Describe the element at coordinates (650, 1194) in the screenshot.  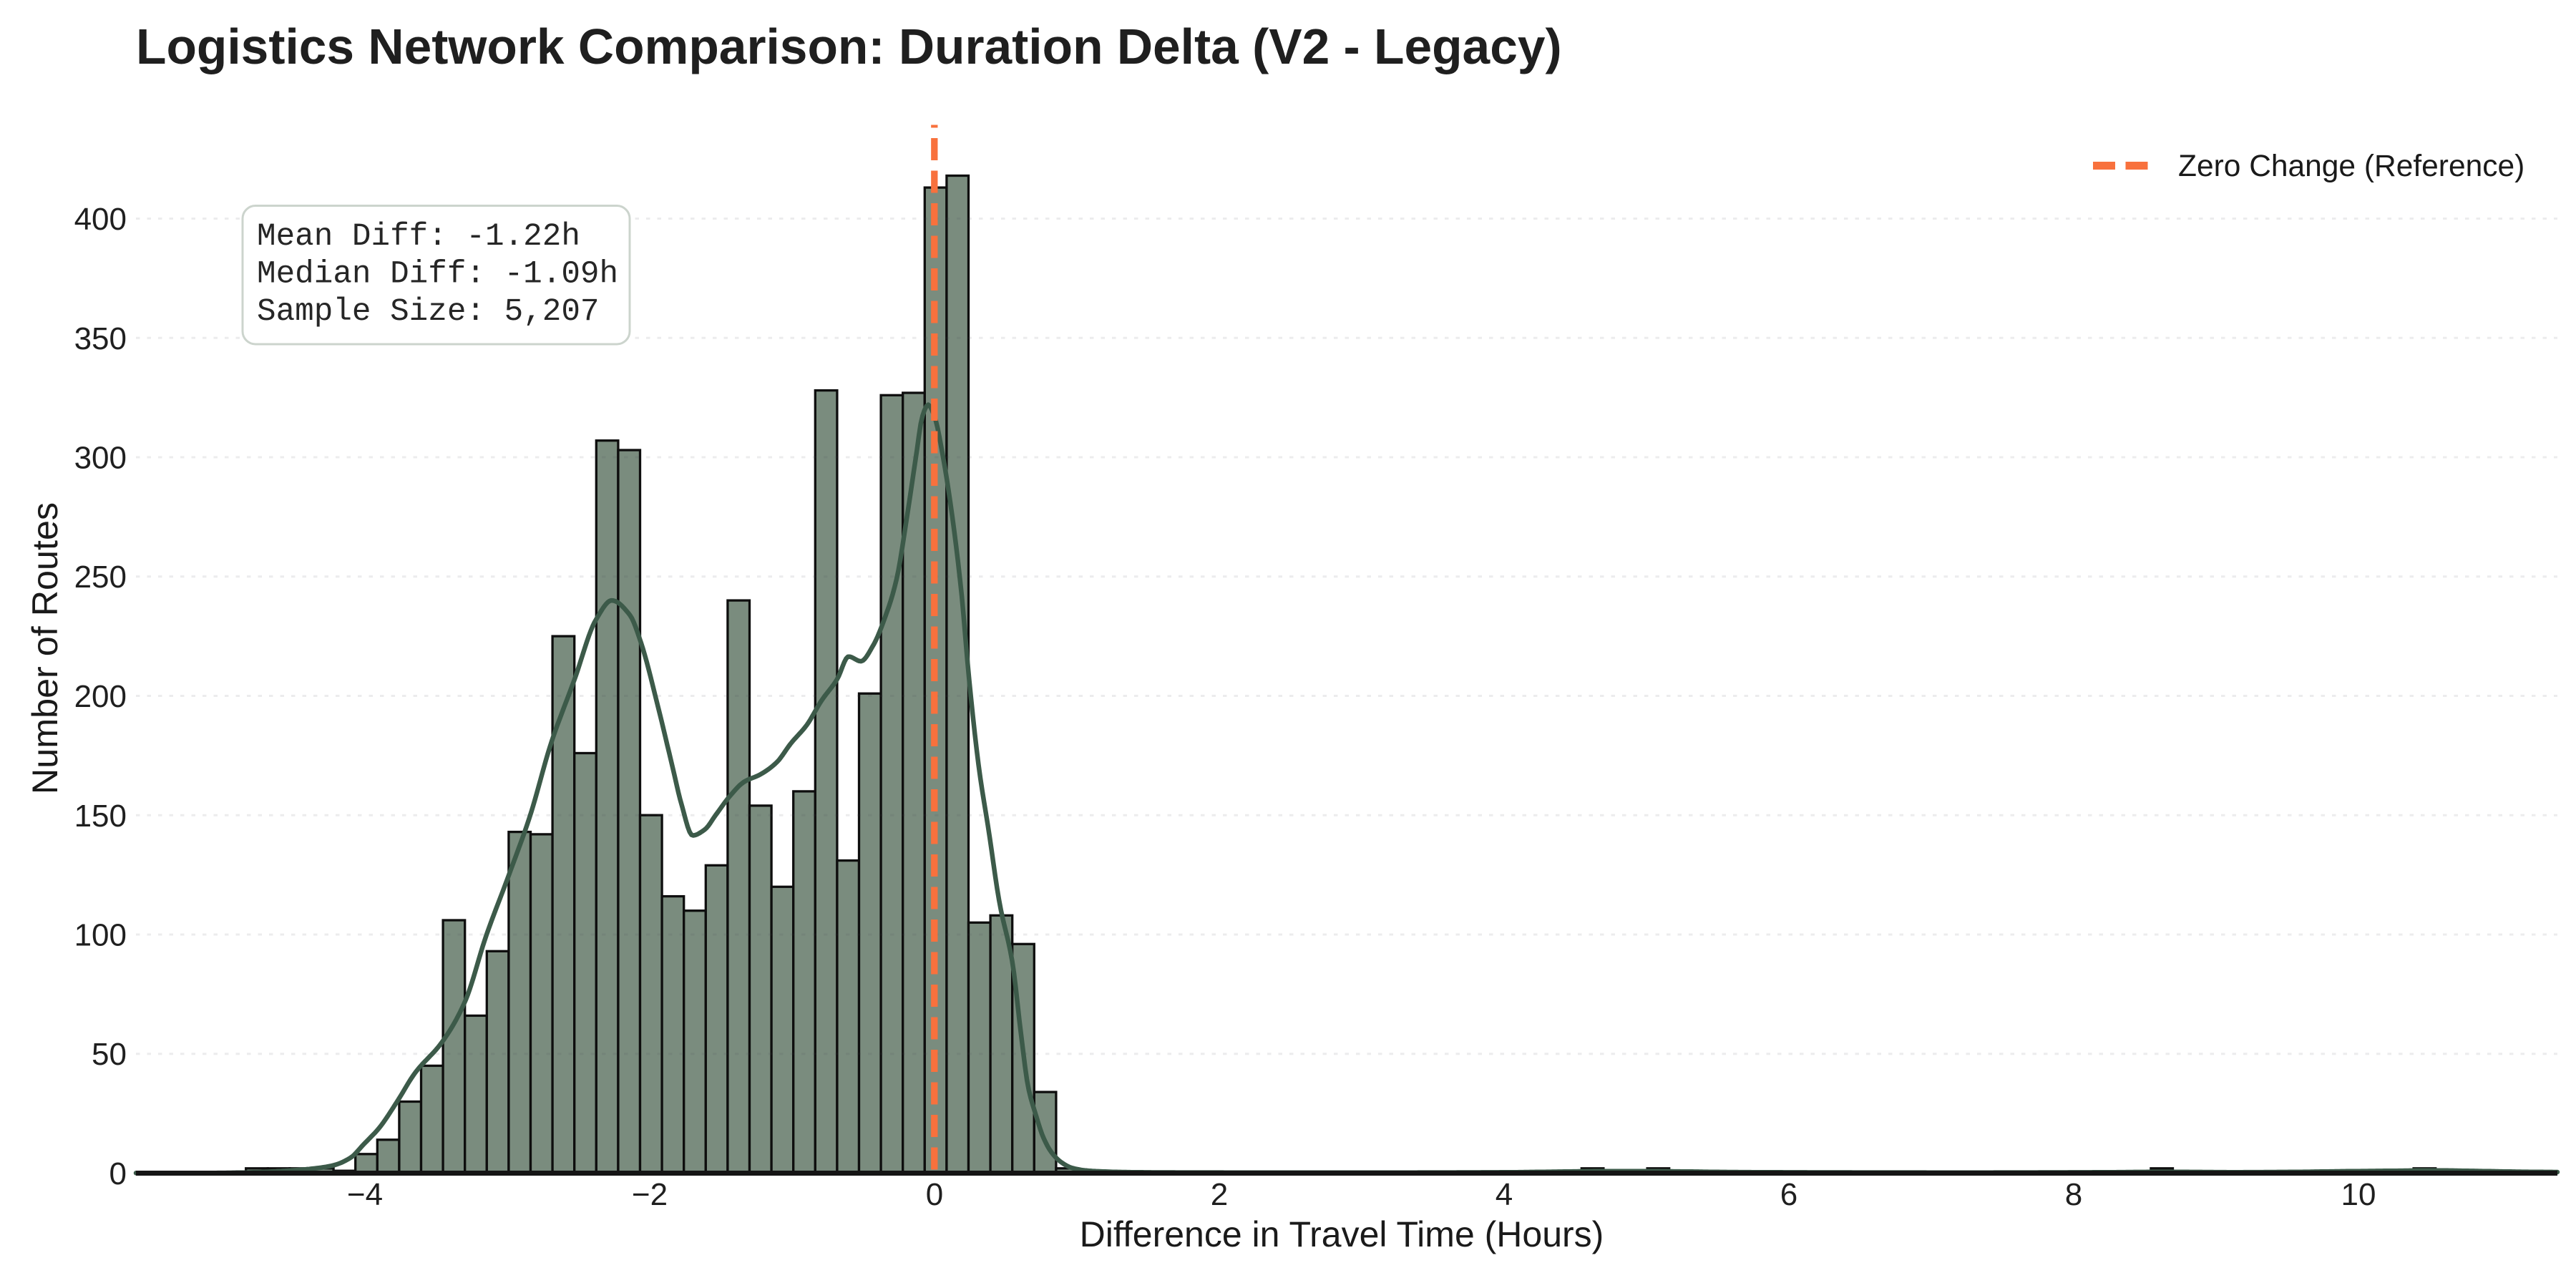
I see `svg-text: −2` at that location.